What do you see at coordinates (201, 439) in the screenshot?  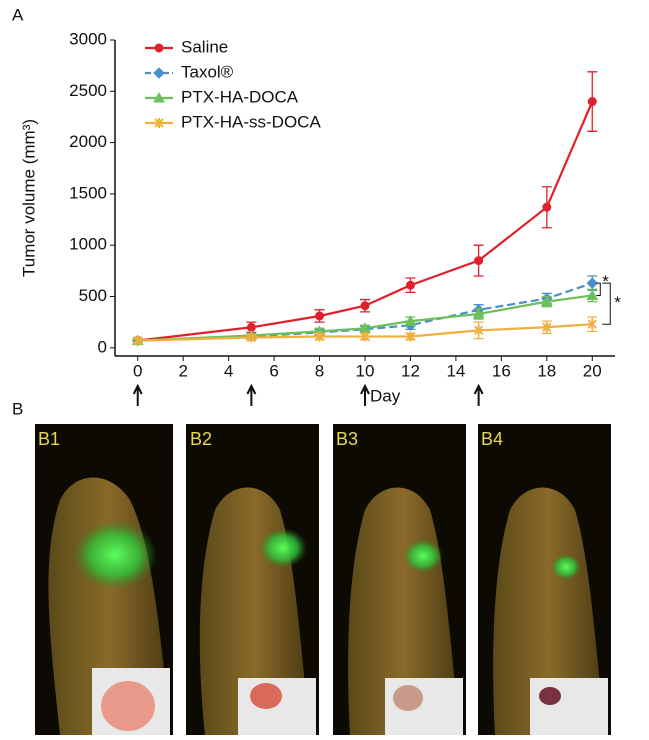 I see `photo-label: B2` at bounding box center [201, 439].